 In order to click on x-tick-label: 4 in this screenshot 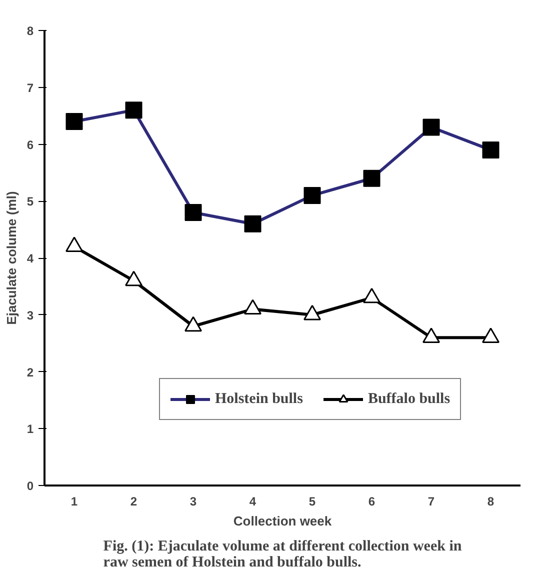, I will do `click(252, 501)`.